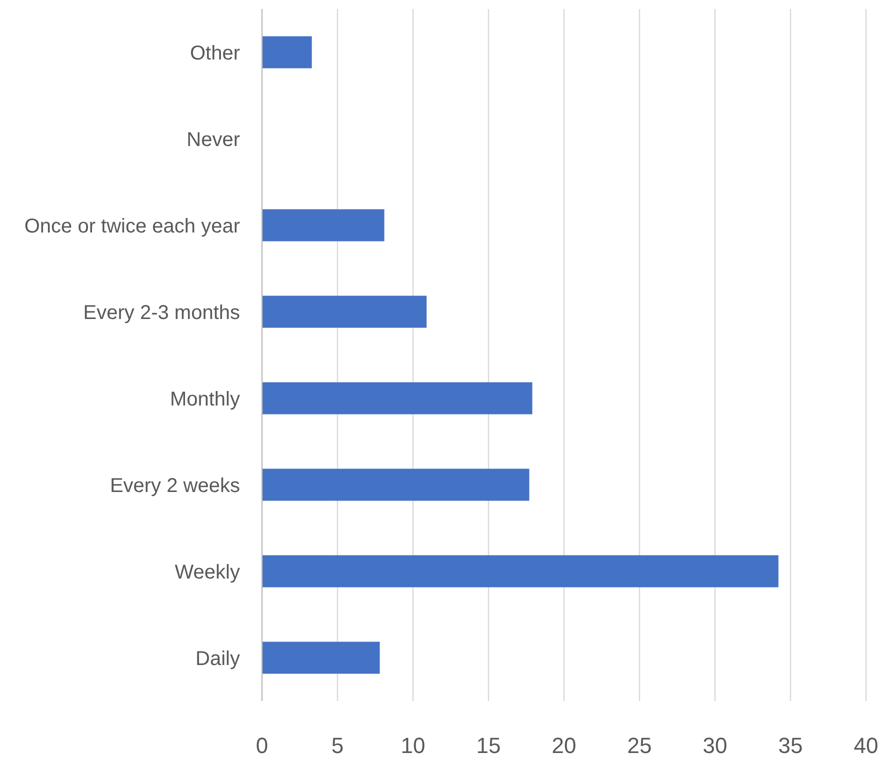 The height and width of the screenshot is (769, 891). I want to click on x-tick-label: 5, so click(337, 745).